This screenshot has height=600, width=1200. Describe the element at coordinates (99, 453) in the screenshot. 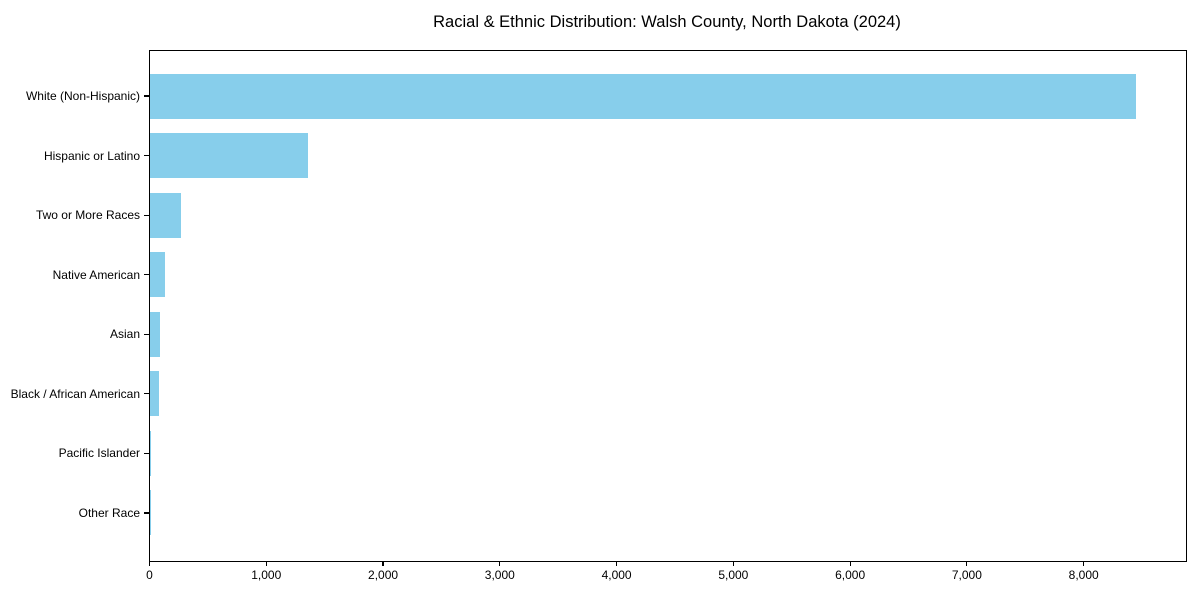

I see `y-tick-label-6: Pacific Islander` at that location.